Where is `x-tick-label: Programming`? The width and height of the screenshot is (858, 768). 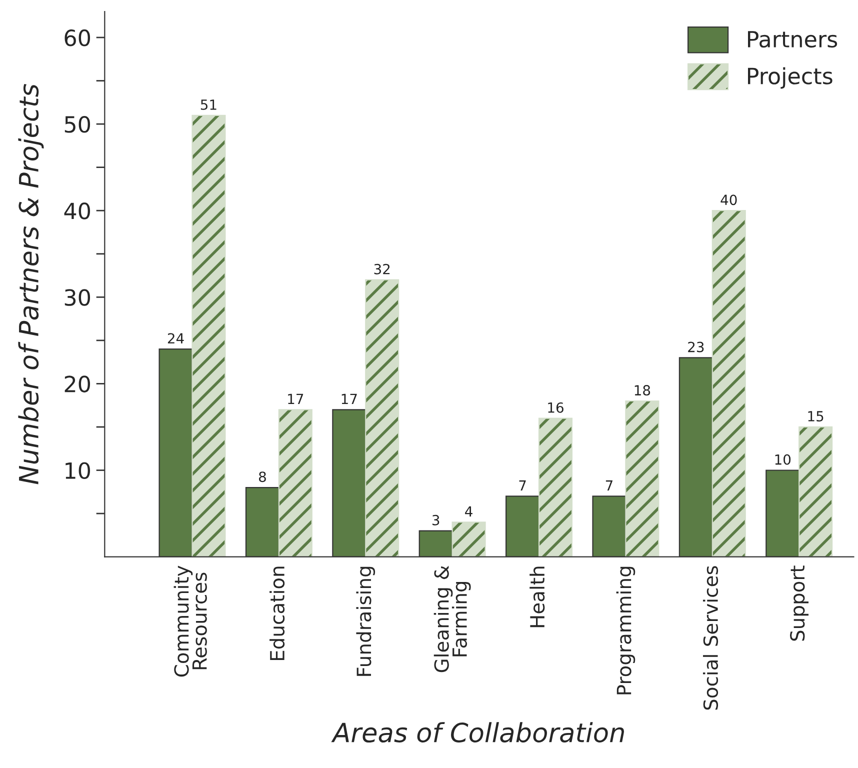 x-tick-label: Programming is located at coordinates (626, 630).